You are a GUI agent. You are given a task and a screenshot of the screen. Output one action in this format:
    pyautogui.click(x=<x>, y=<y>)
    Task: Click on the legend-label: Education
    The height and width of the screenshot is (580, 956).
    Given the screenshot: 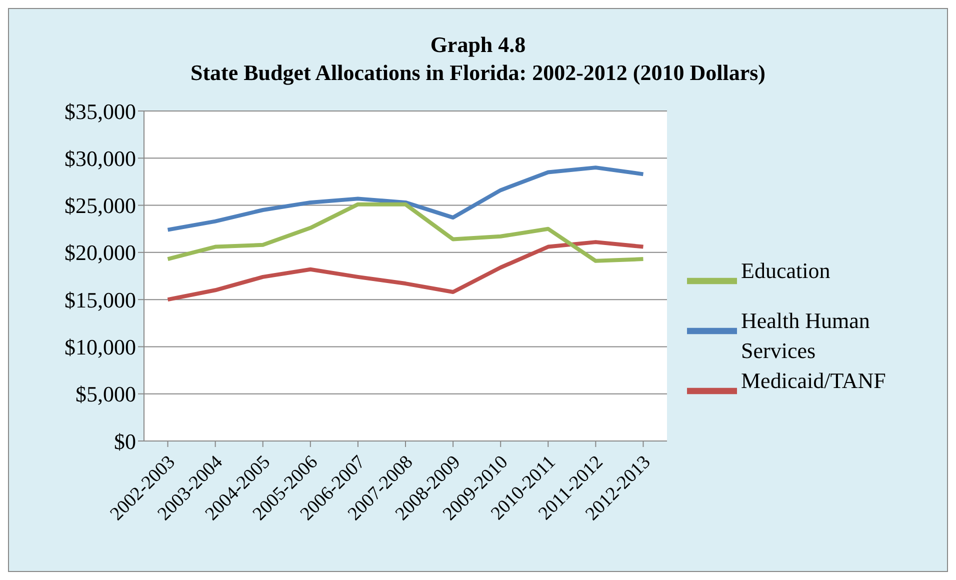 What is the action you would take?
    pyautogui.click(x=786, y=271)
    